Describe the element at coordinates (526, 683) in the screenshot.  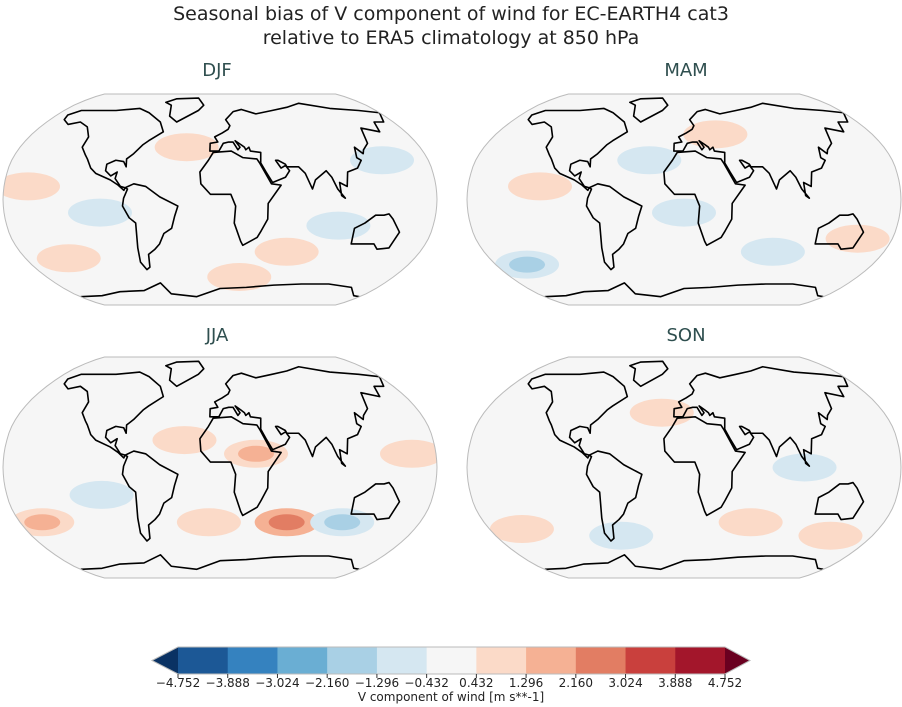
I see `colorbar-tick-label: 1.296` at that location.